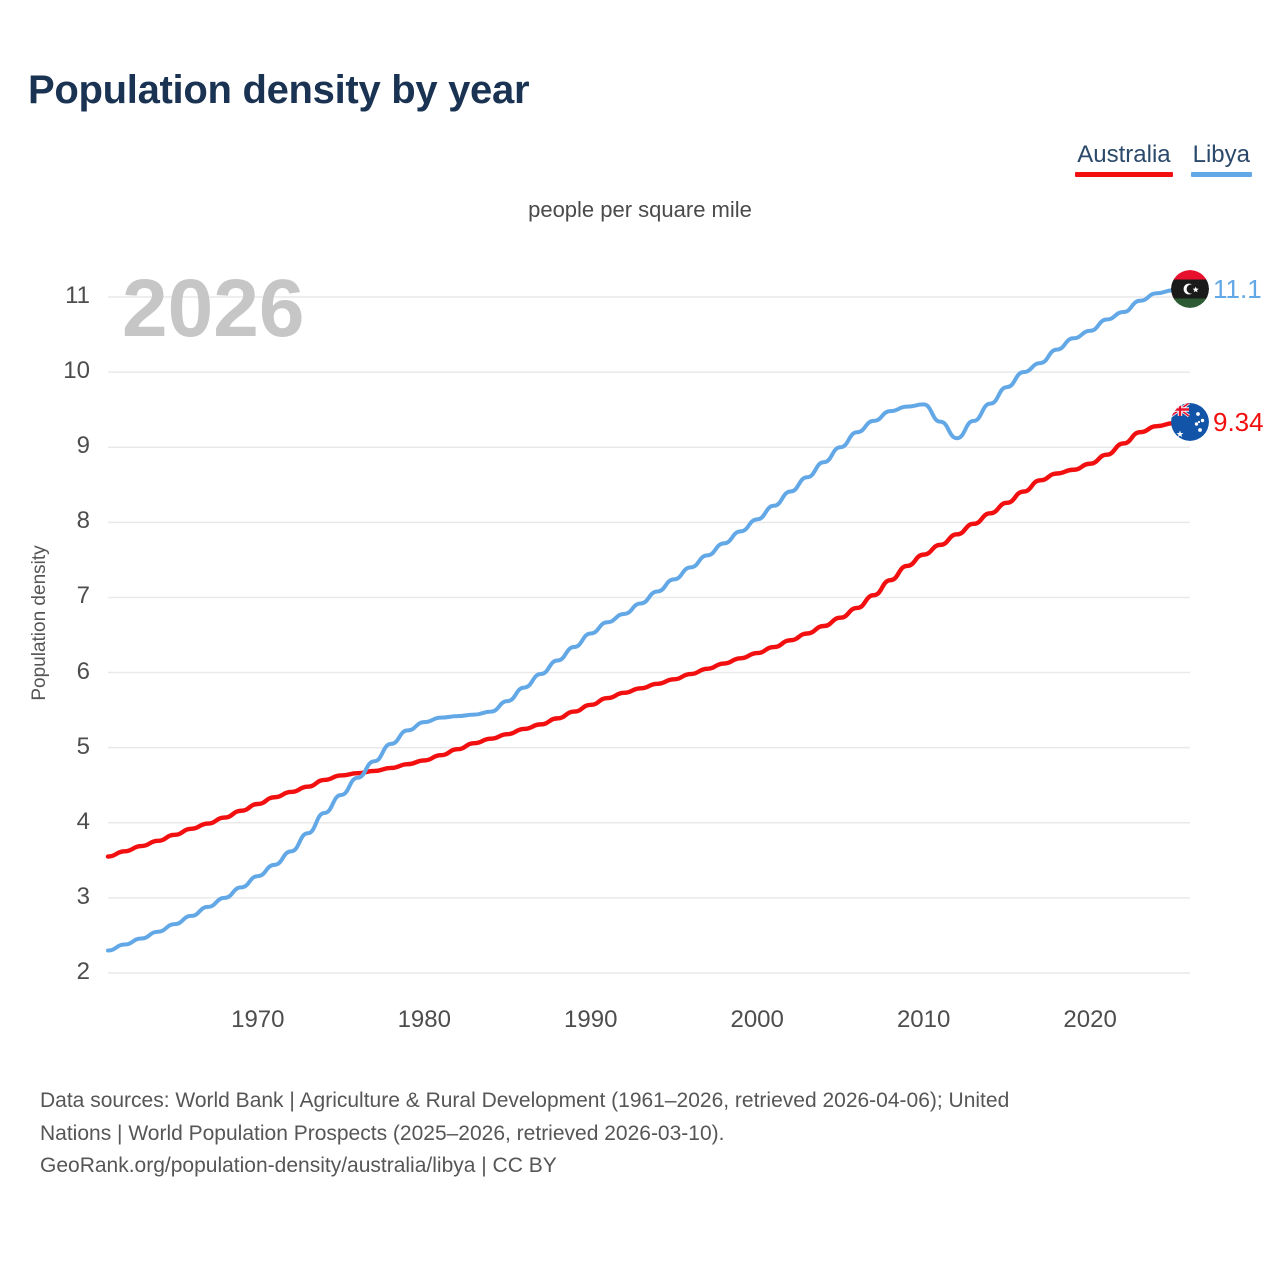 The image size is (1280, 1280). I want to click on legend-label-australia: Australia, so click(1124, 154).